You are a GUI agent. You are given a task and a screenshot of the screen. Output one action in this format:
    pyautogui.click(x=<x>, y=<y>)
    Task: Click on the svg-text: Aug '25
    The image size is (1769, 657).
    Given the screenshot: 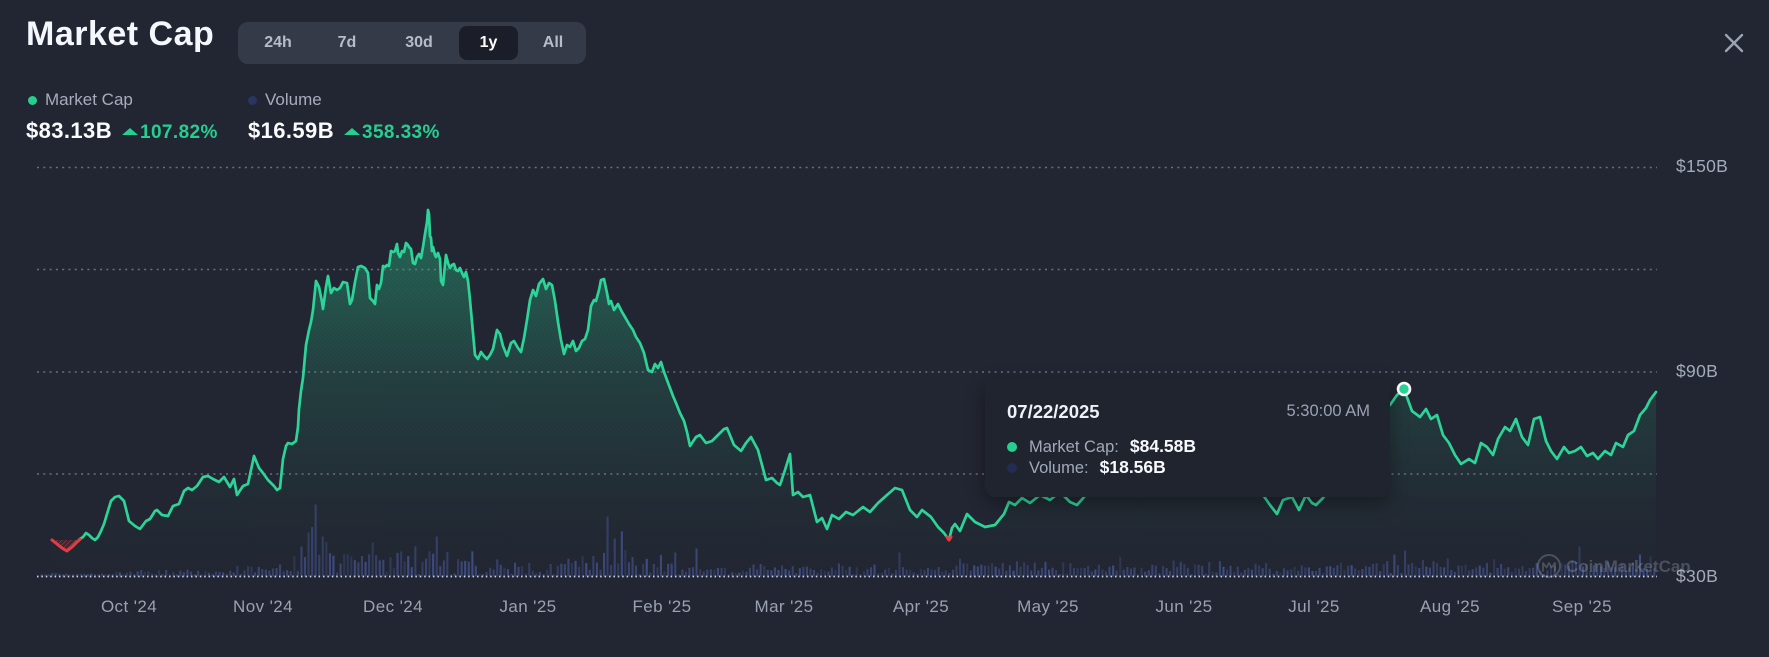 What is the action you would take?
    pyautogui.click(x=1450, y=606)
    